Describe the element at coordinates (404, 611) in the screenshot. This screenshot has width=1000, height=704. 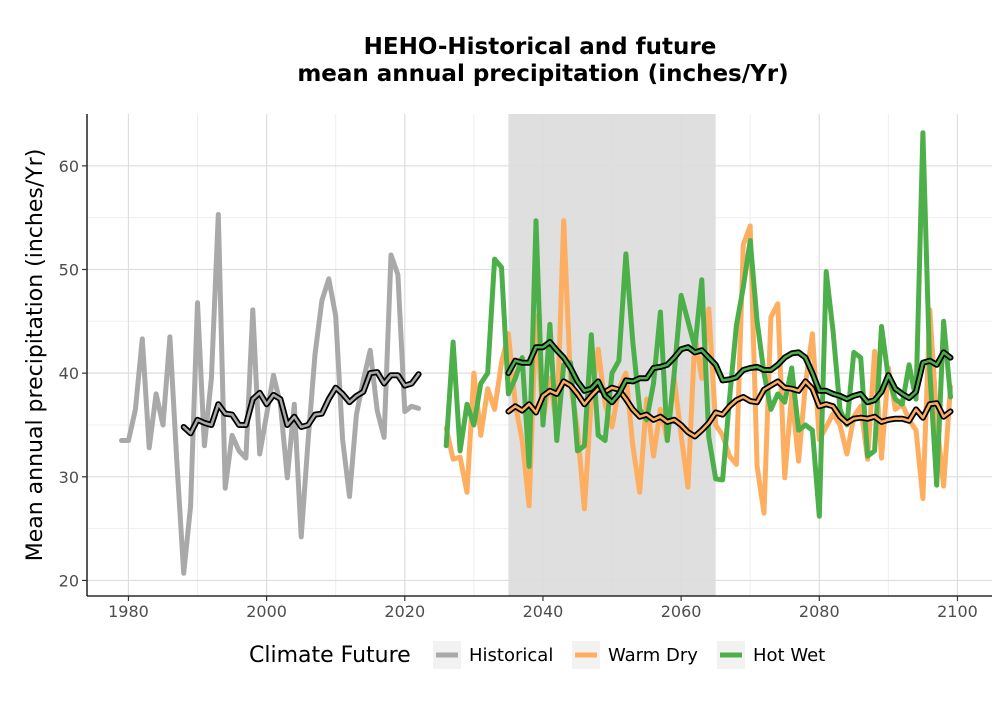
I see `x-tick-label: 2020` at that location.